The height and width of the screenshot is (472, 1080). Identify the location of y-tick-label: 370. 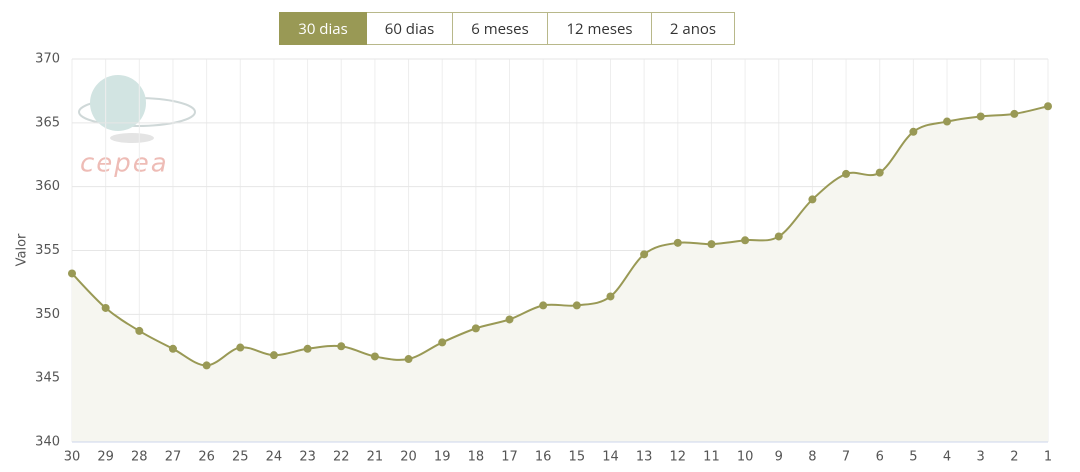
(47, 59).